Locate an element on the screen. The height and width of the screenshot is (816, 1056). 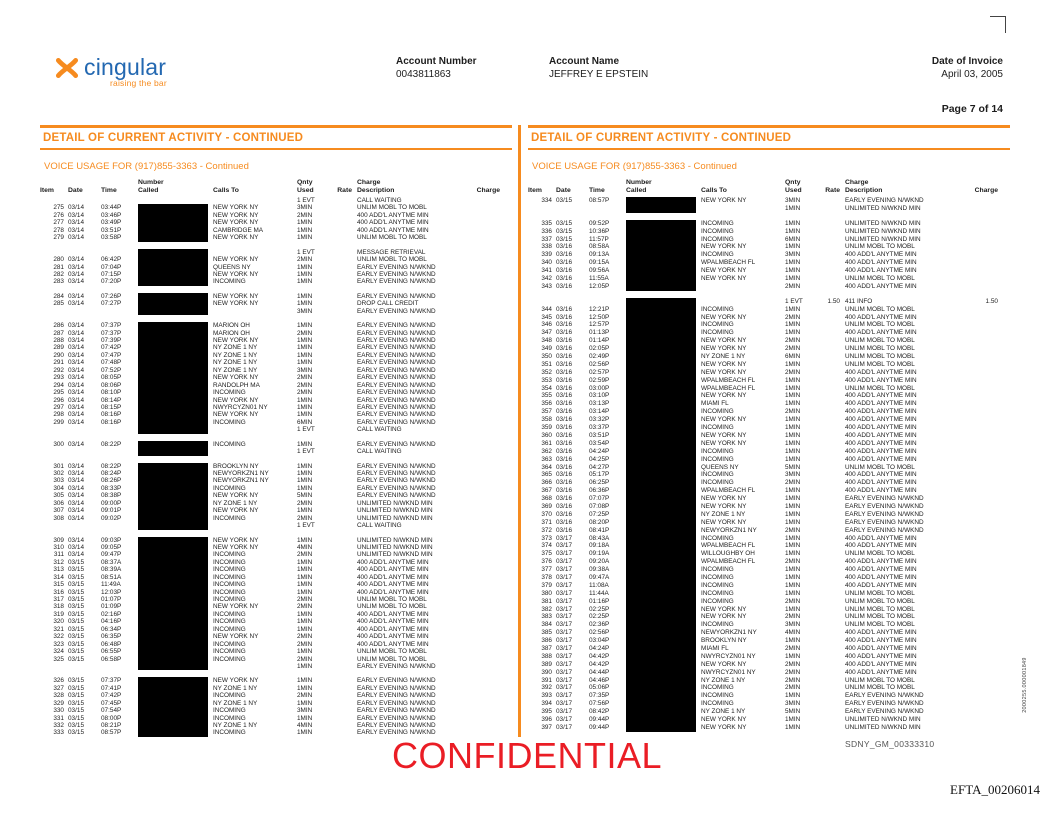
header-cell: Rate is located at coordinates (832, 190).